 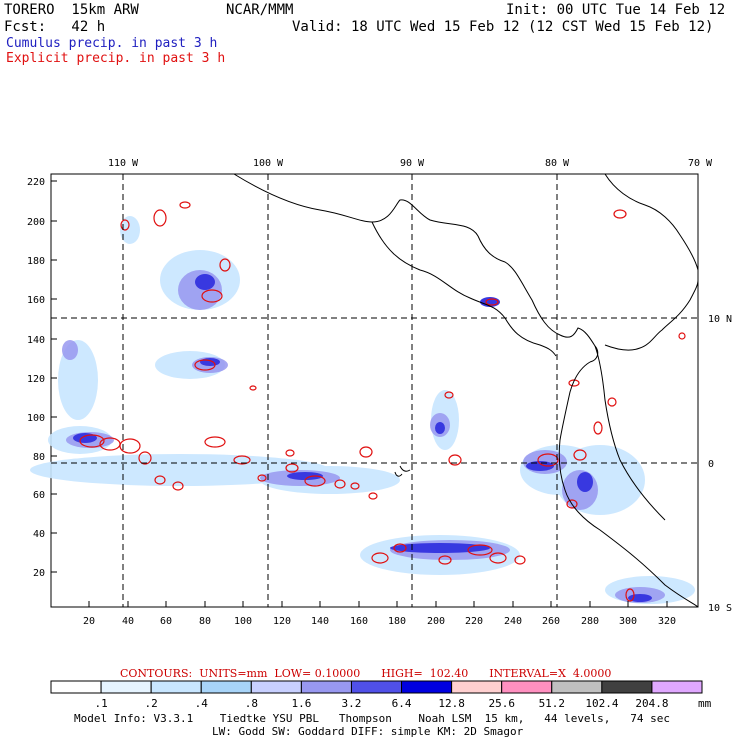 I want to click on colorbar-tick-label: 3.2, so click(x=351, y=703).